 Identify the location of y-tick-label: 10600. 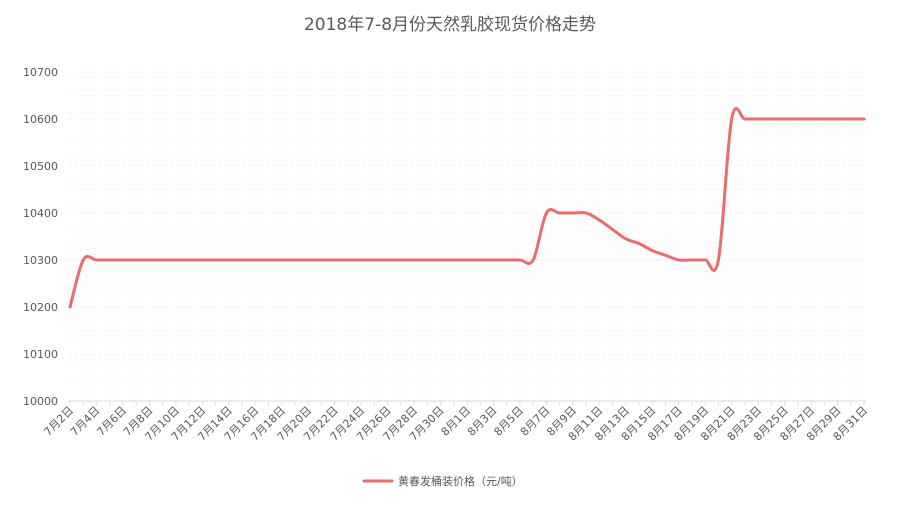
(40, 119).